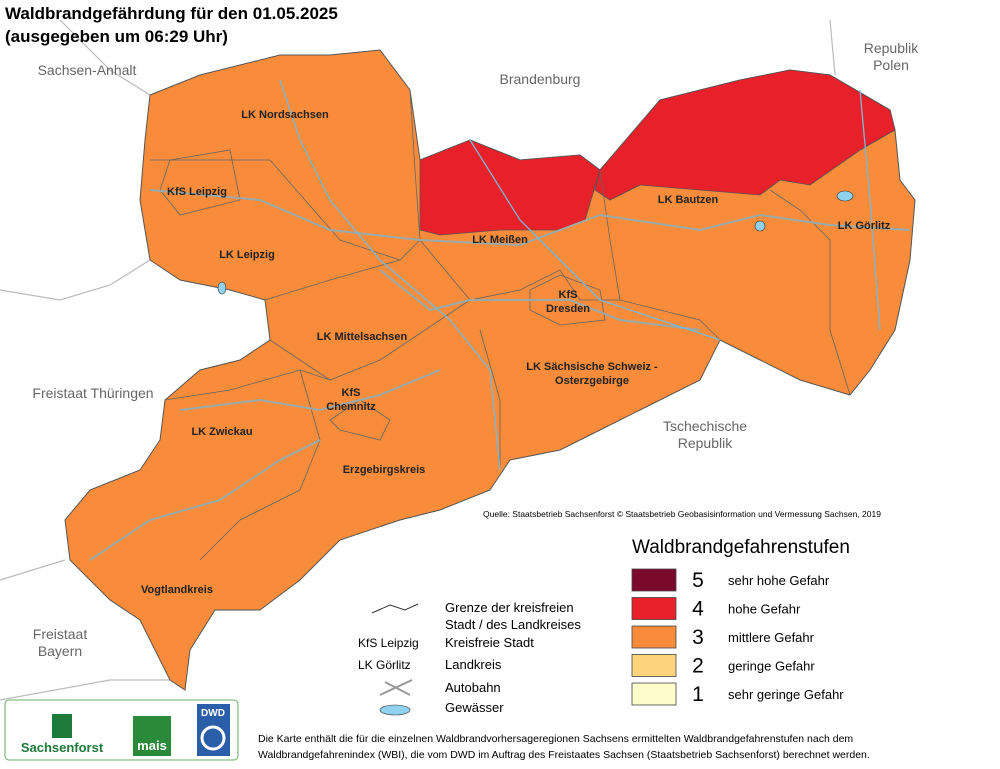  What do you see at coordinates (698, 580) in the screenshot?
I see `legend-level: 5` at bounding box center [698, 580].